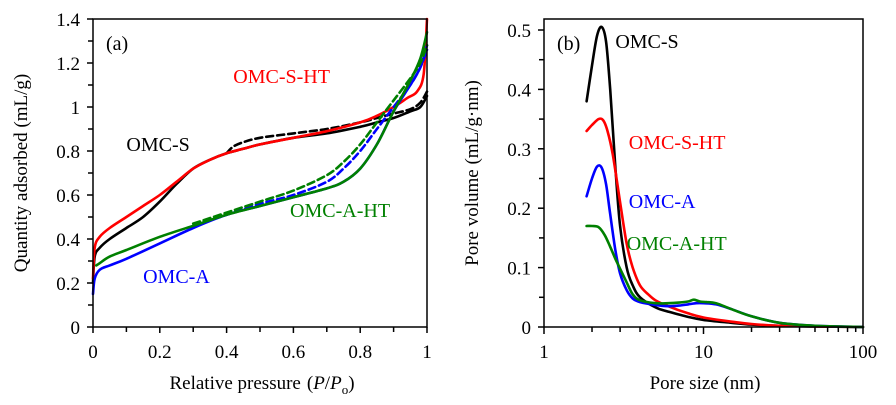  Describe the element at coordinates (705, 383) in the screenshot. I see `panel-b-x-axis-title: Pore size (nm)` at that location.